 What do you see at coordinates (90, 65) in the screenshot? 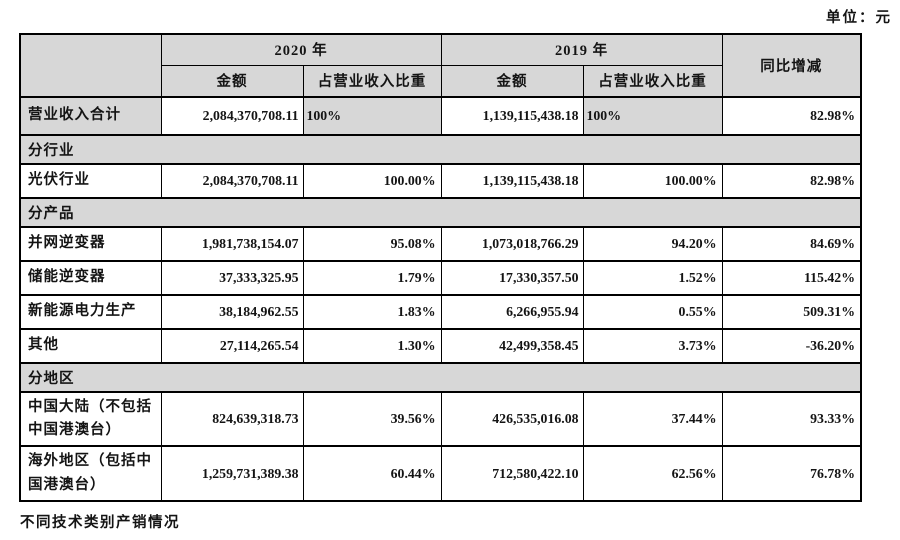
I see `header-corner-cell` at bounding box center [90, 65].